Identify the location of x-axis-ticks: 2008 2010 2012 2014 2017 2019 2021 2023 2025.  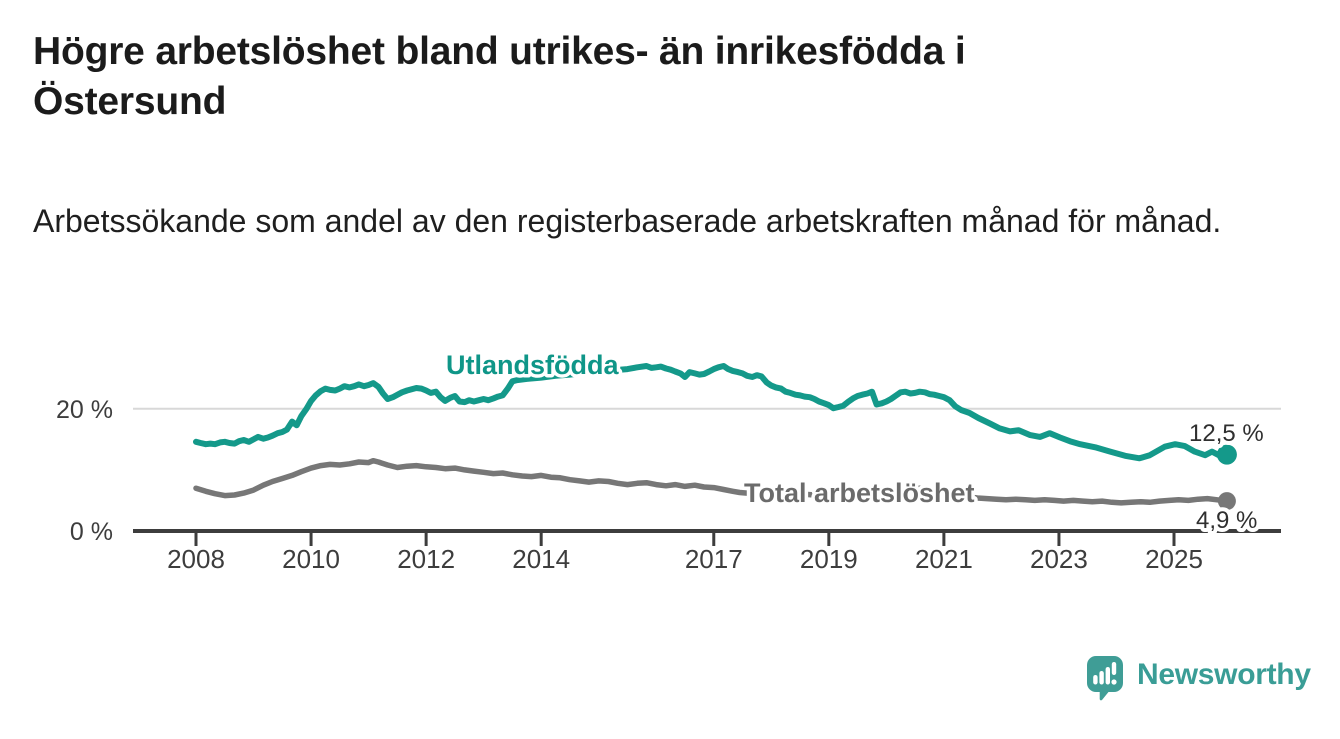
(685, 552).